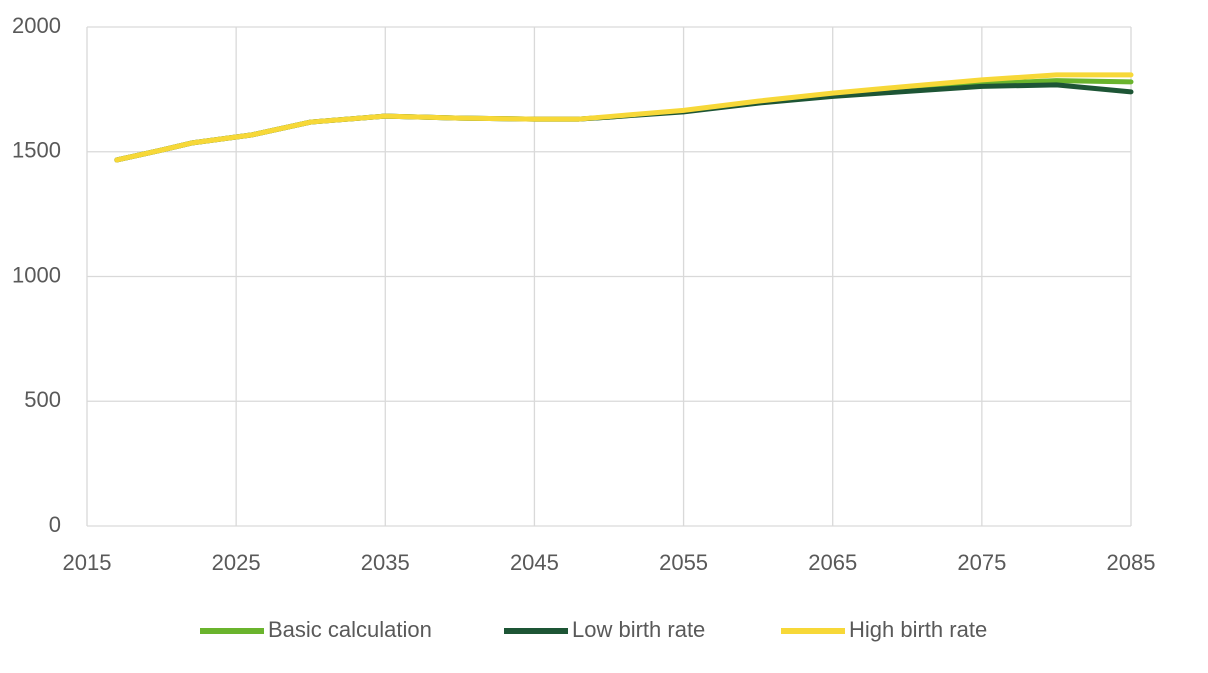 The width and height of the screenshot is (1208, 673). I want to click on legend-label: Low birth rate, so click(638, 629).